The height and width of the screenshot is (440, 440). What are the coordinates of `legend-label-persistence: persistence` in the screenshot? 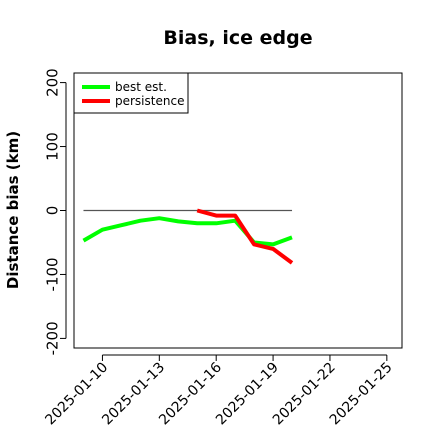 It's located at (149, 101).